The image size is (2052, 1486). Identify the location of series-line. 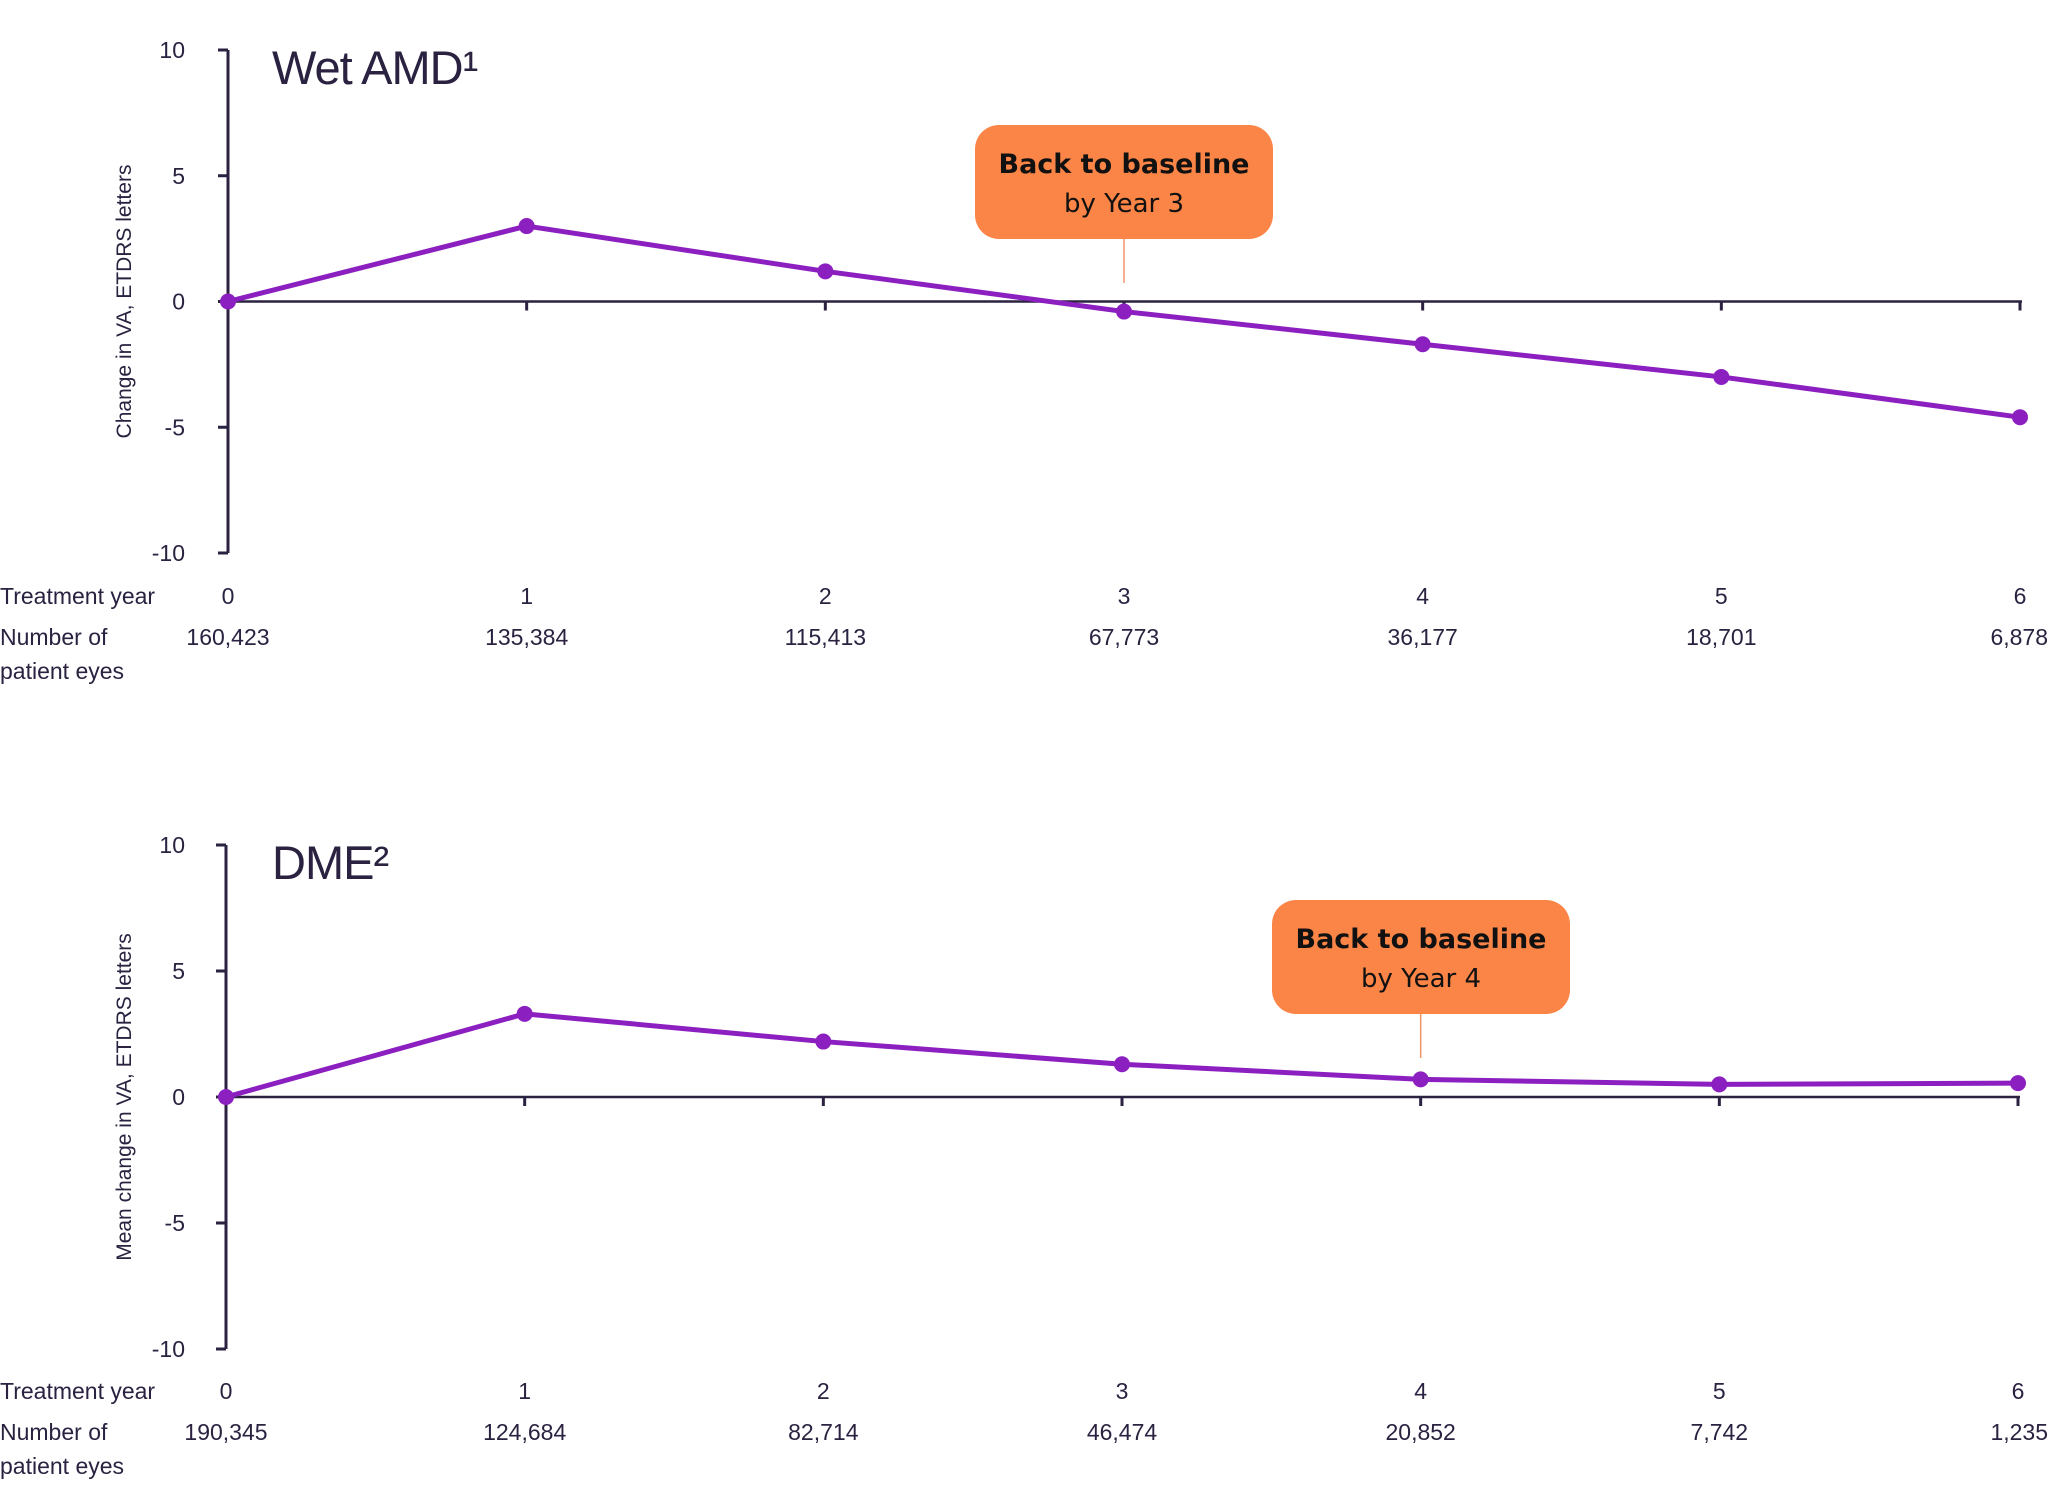
(1122, 1055).